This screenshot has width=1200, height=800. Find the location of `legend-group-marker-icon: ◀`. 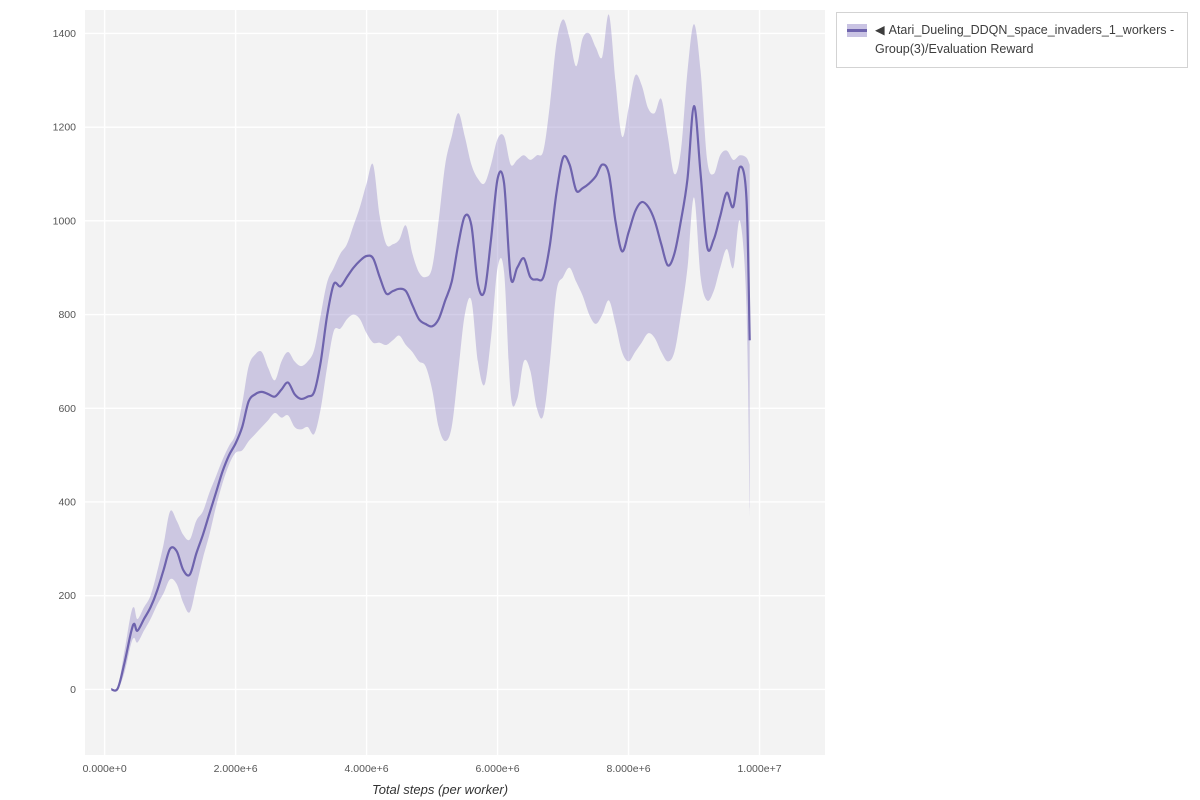

legend-group-marker-icon: ◀ is located at coordinates (880, 30).